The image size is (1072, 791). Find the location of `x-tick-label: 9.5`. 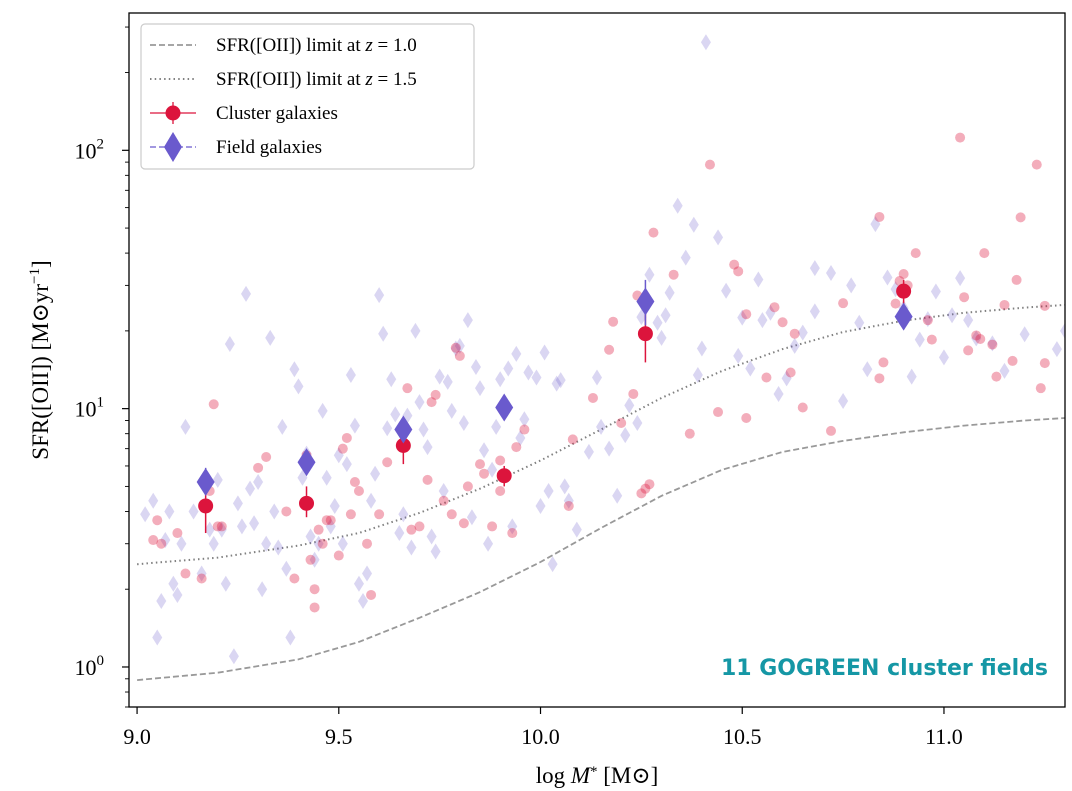

x-tick-label: 9.5 is located at coordinates (339, 736).